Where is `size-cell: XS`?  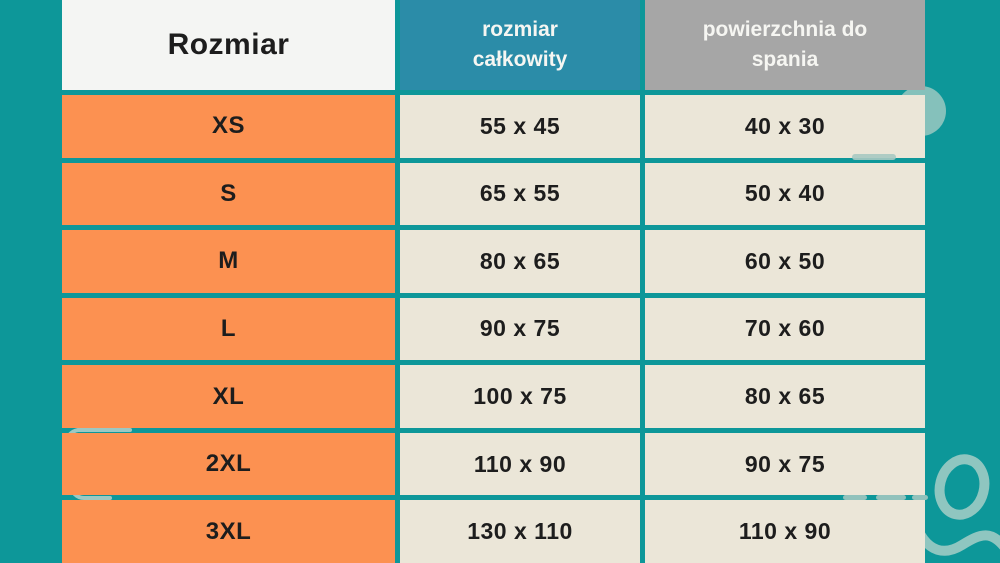 size-cell: XS is located at coordinates (228, 126).